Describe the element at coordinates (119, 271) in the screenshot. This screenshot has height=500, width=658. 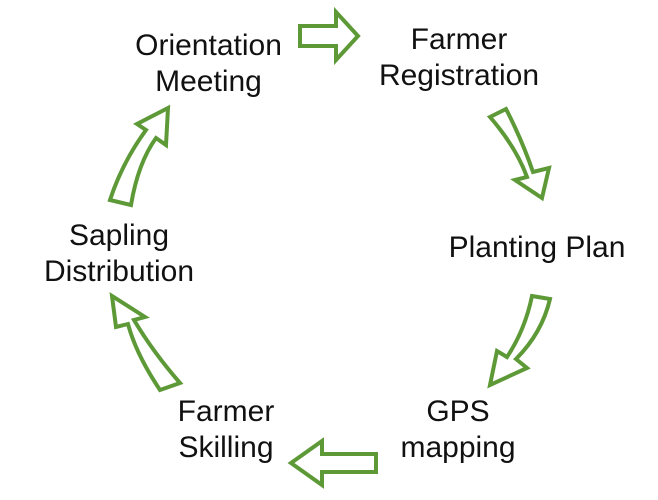
I see `step-line-2: Distribution` at that location.